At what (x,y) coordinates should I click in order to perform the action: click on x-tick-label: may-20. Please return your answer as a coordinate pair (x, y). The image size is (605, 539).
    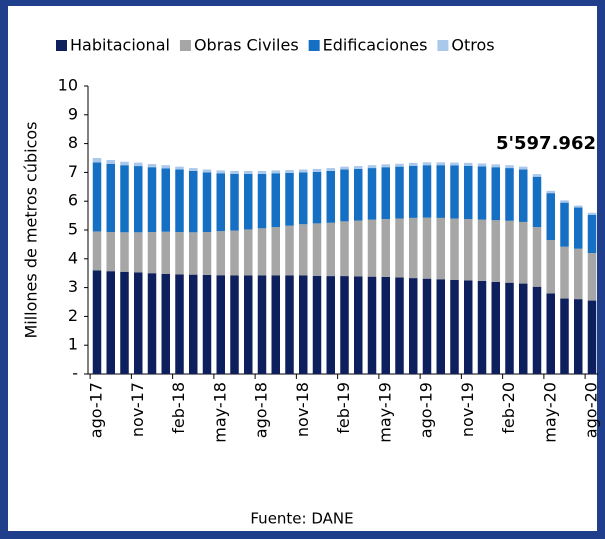
    Looking at the image, I should click on (549, 412).